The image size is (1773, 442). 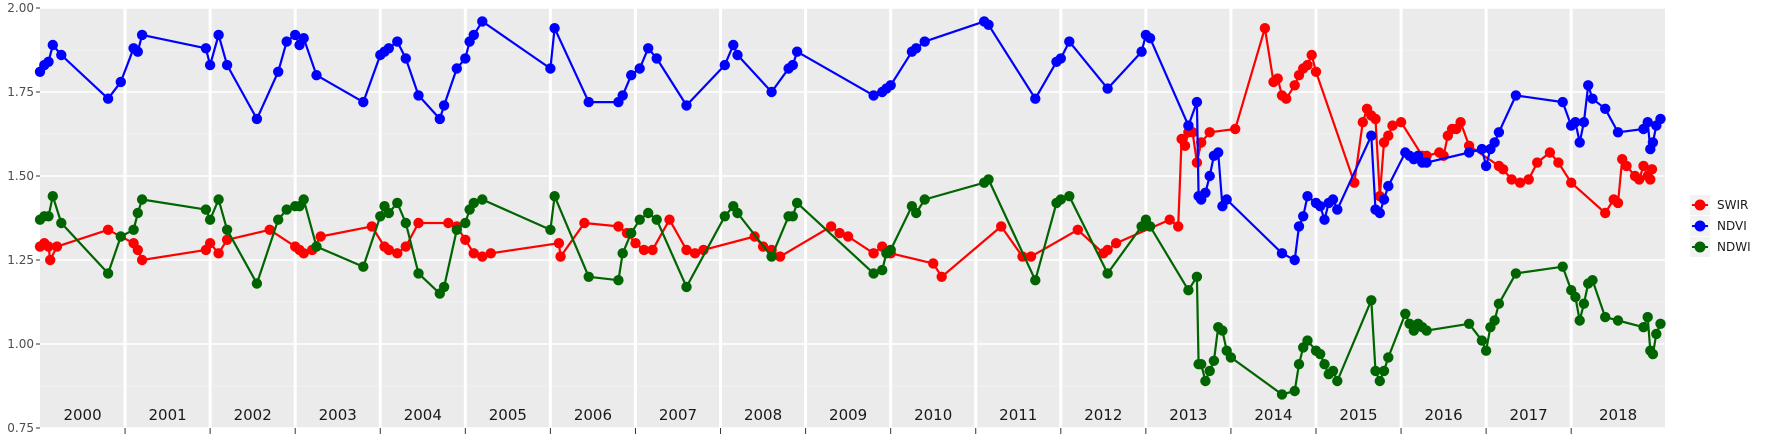 What do you see at coordinates (1018, 415) in the screenshot?
I see `year-label: 2011` at bounding box center [1018, 415].